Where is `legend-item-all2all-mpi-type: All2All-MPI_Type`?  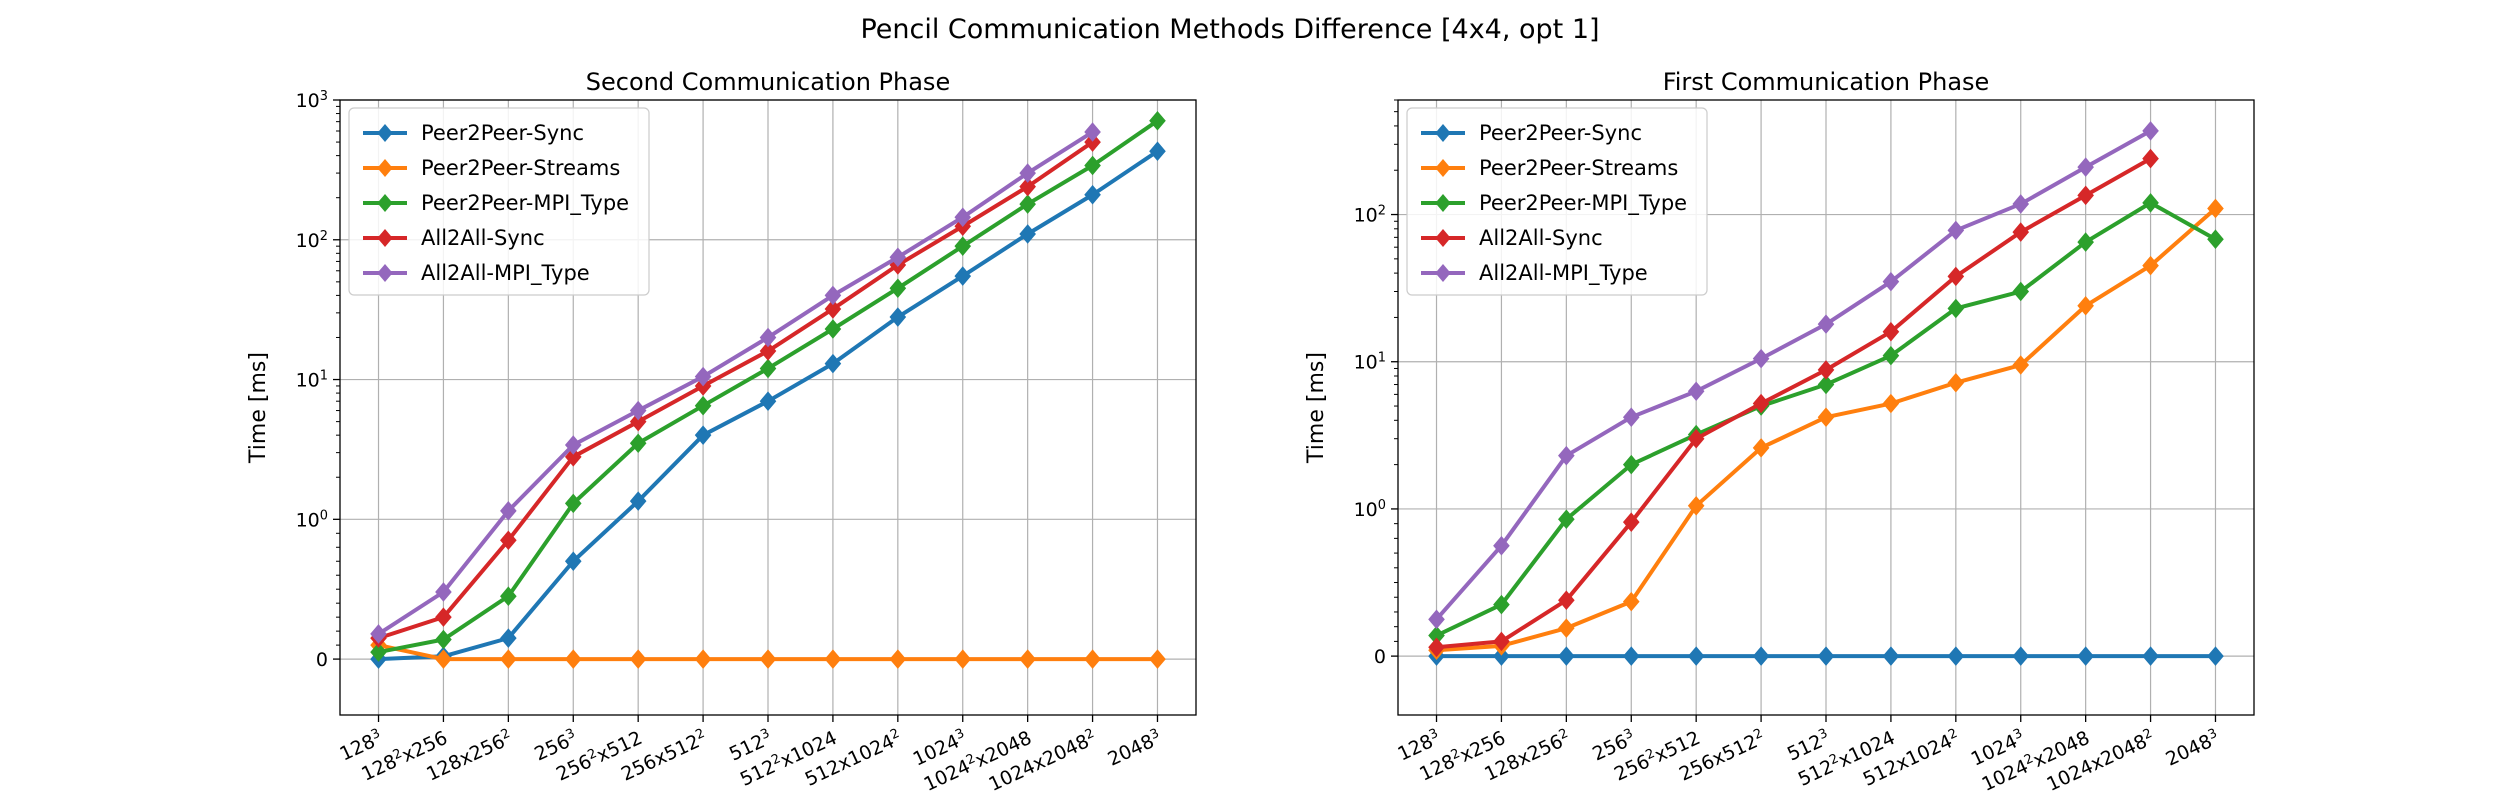 legend-item-all2all-mpi-type: All2All-MPI_Type is located at coordinates (476, 273).